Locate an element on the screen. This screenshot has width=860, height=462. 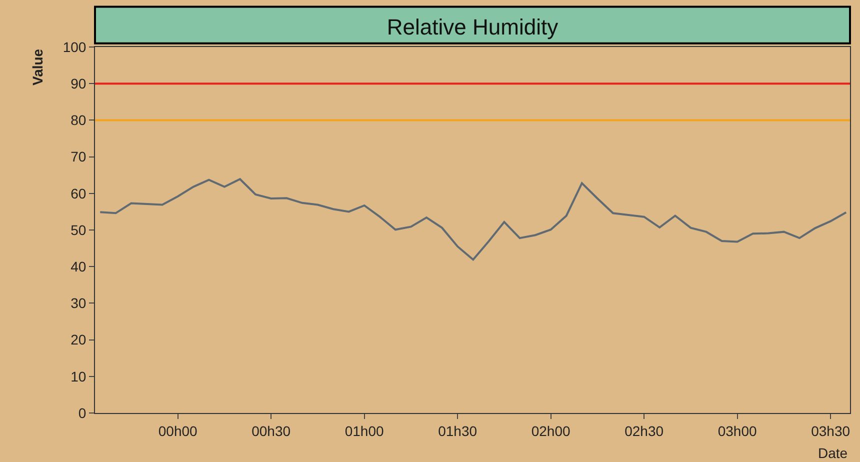
x-tick-label: 03h00 is located at coordinates (738, 430).